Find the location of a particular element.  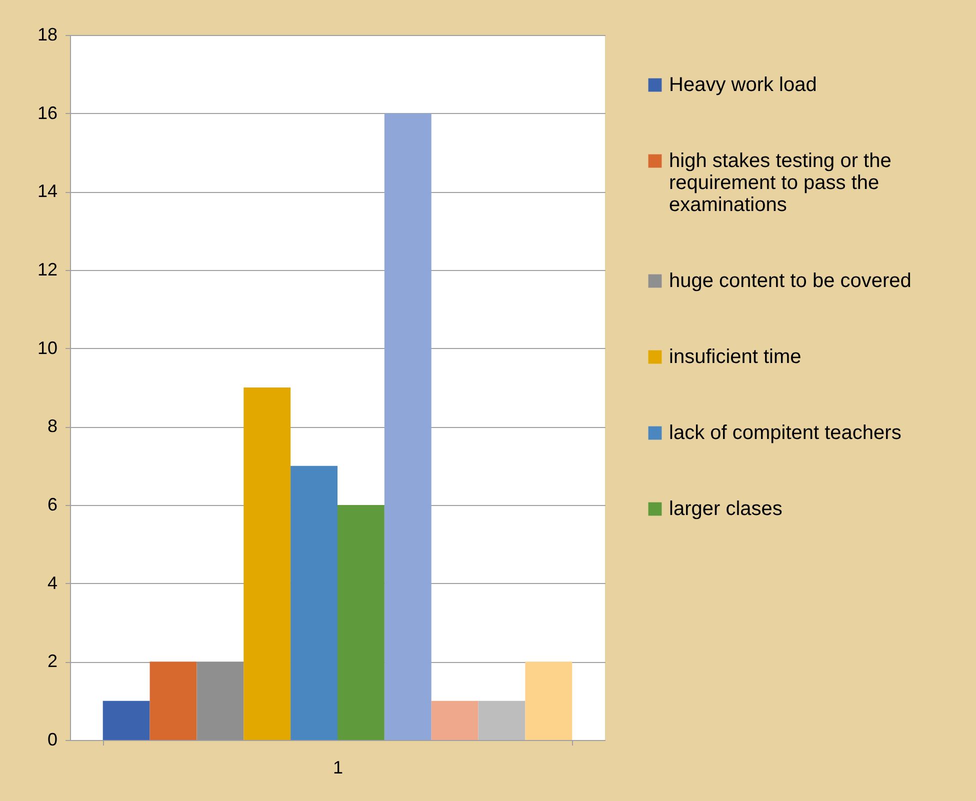

y-tick-label: 10 is located at coordinates (47, 348).